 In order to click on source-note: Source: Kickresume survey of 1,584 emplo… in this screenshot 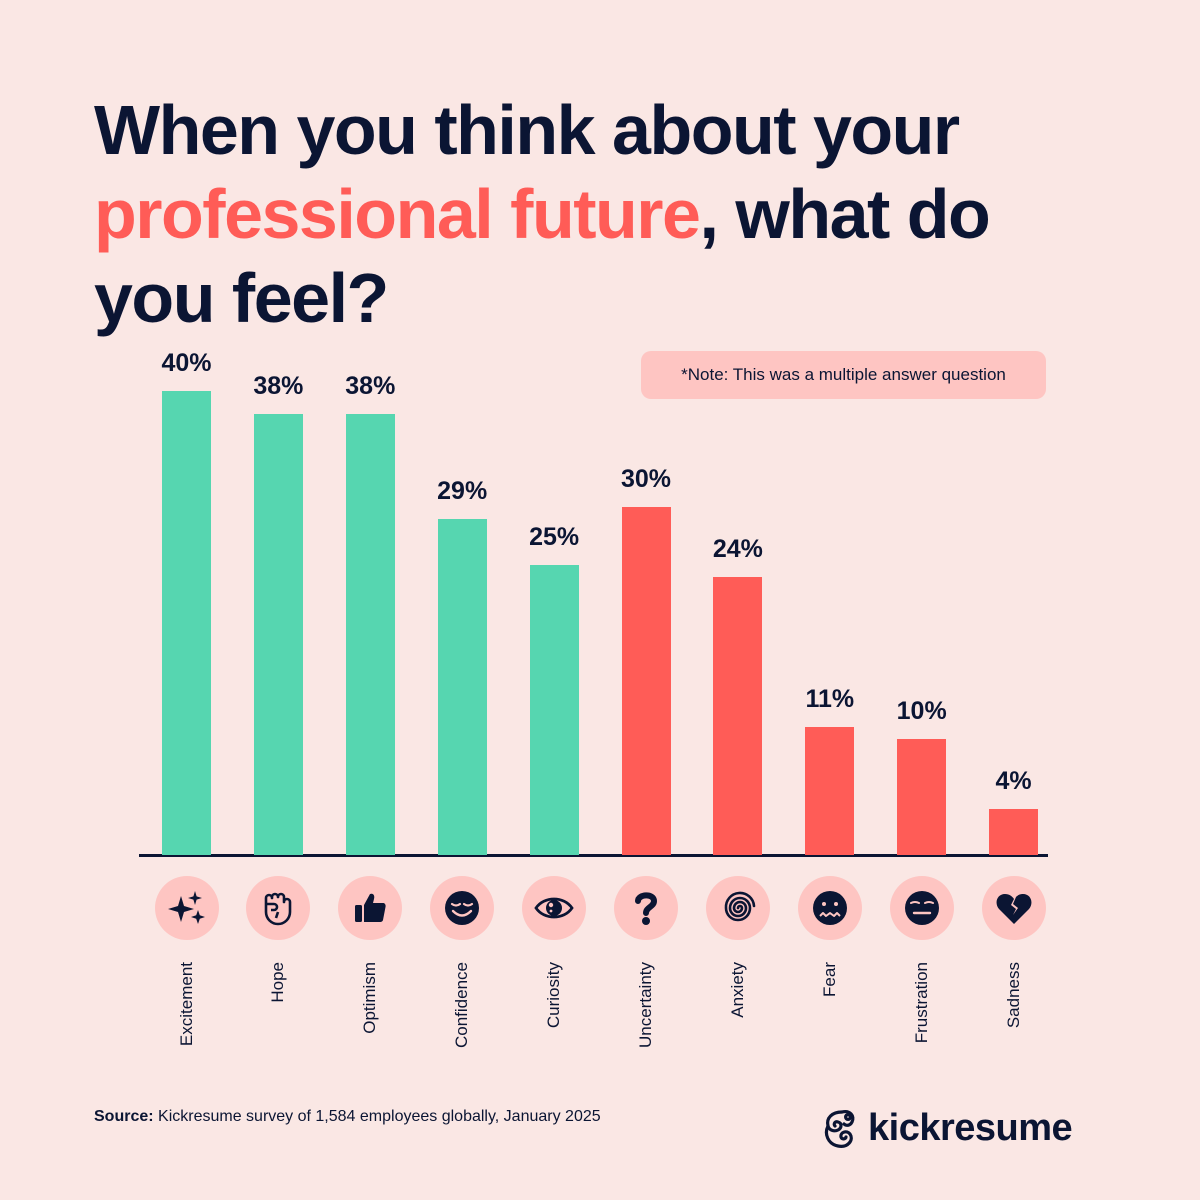, I will do `click(347, 1117)`.